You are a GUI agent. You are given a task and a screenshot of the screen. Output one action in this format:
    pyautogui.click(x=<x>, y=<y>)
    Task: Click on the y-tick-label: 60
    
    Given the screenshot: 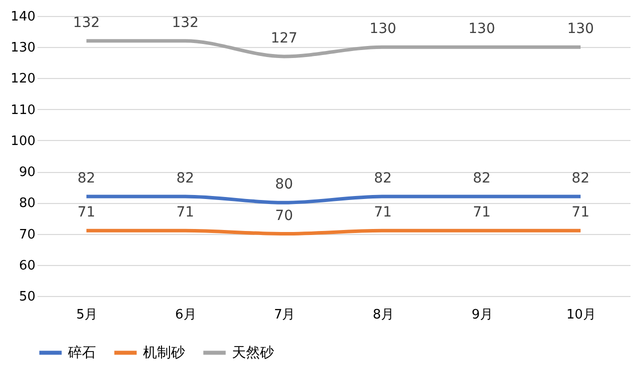 What is the action you would take?
    pyautogui.click(x=27, y=266)
    